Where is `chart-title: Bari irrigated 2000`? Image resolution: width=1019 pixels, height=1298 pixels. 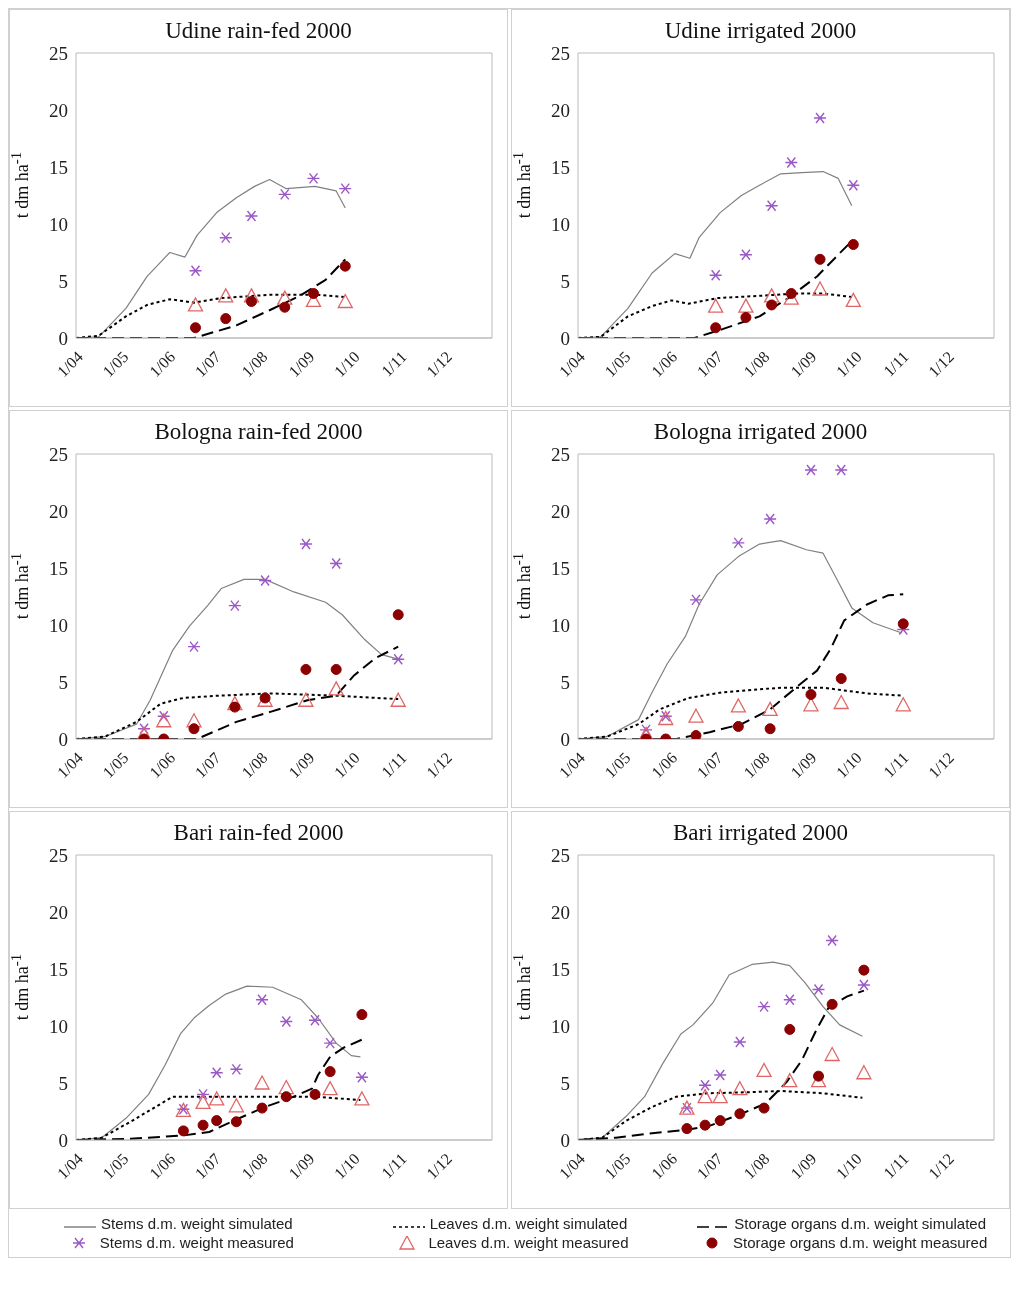 chart-title: Bari irrigated 2000 is located at coordinates (760, 833).